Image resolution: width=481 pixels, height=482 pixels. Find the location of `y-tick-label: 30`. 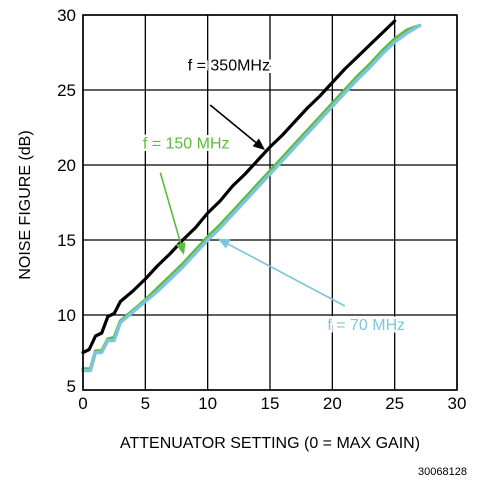

y-tick-label: 30 is located at coordinates (66, 15).